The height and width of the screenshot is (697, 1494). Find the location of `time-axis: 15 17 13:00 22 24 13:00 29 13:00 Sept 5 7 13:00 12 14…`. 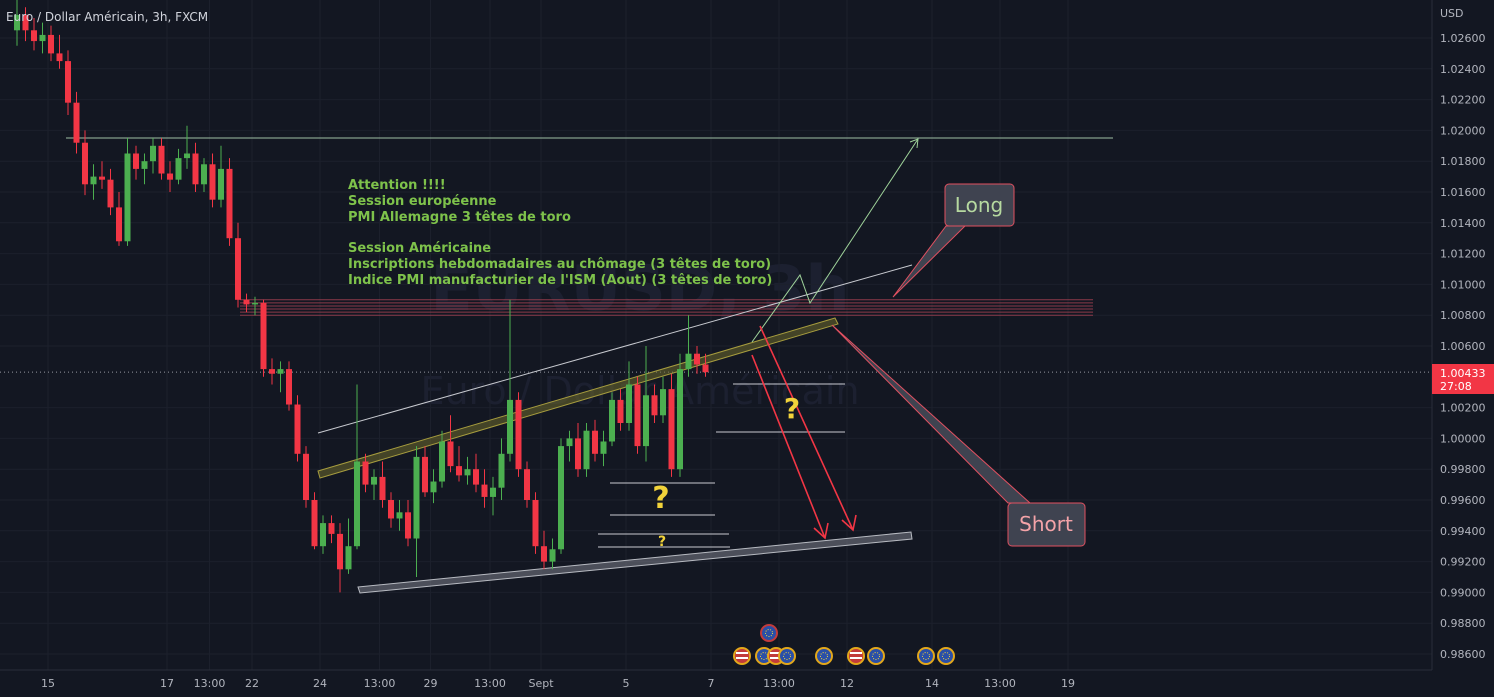

time-axis: 15 17 13:00 22 24 13:00 29 13:00 Sept 5 7 13:00 12 14… is located at coordinates (716, 679).